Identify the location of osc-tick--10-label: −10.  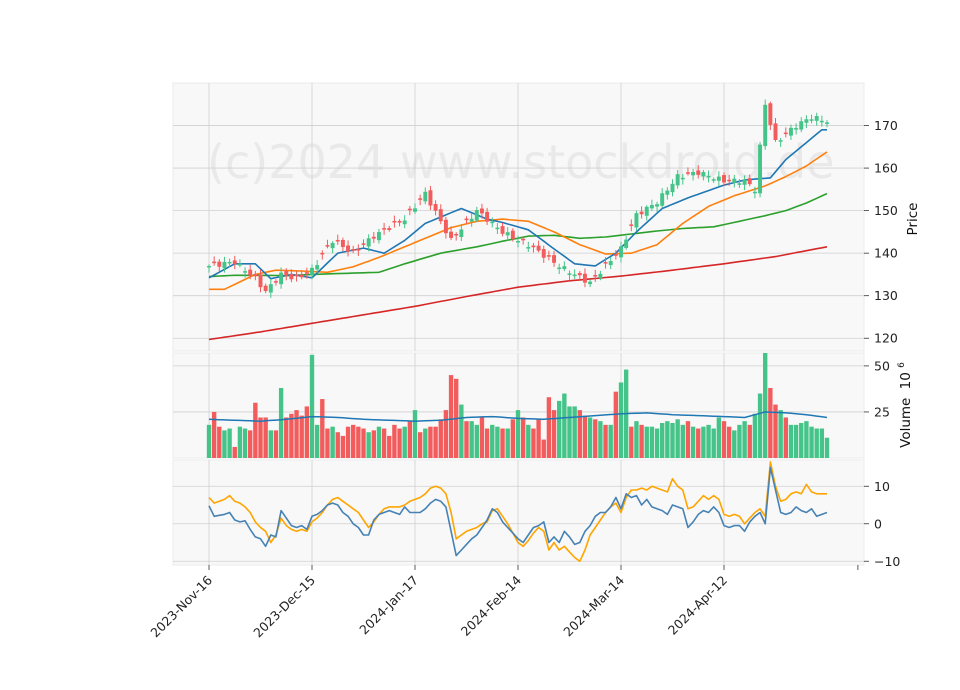
(887, 561).